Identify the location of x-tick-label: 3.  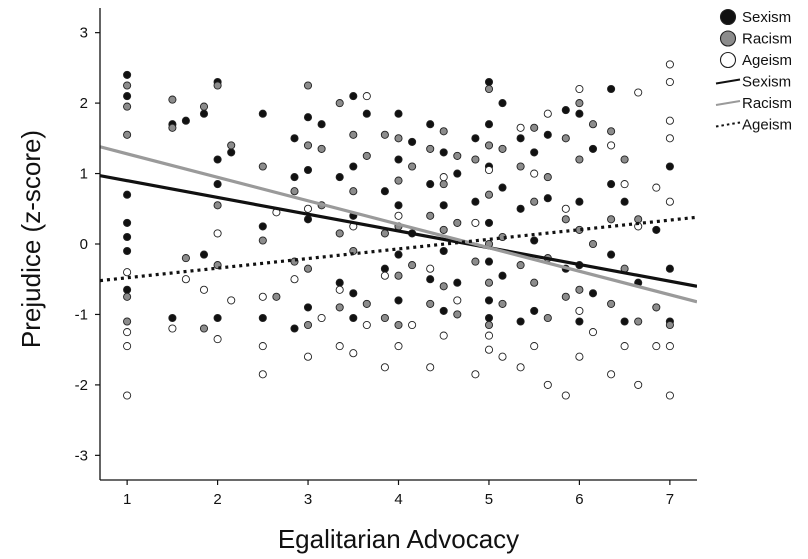
(308, 499).